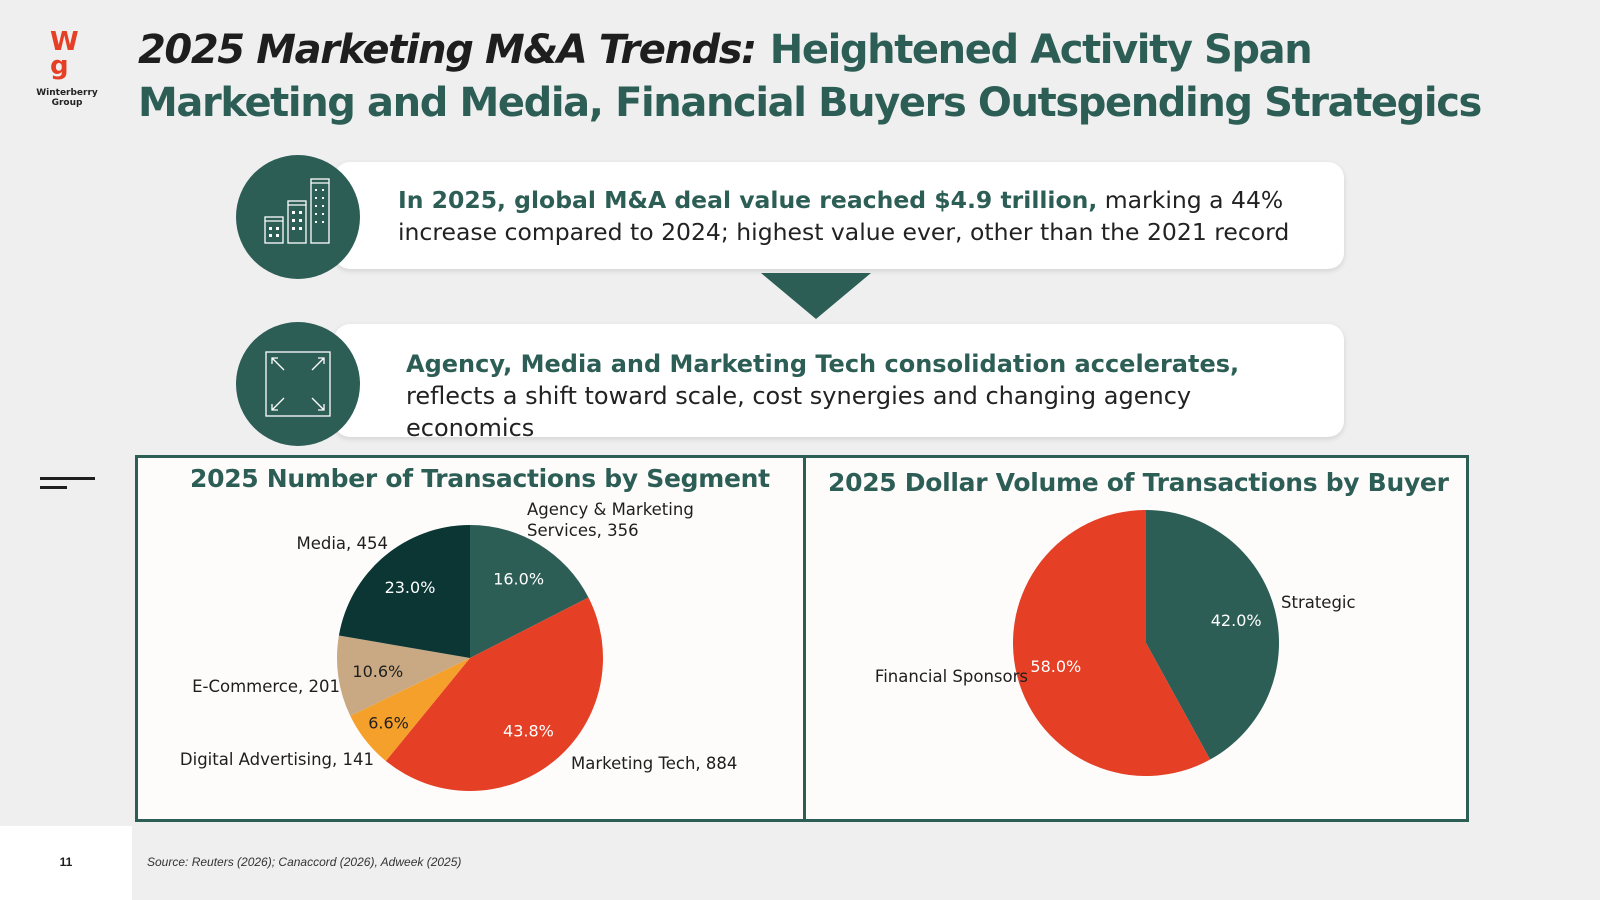 This screenshot has height=900, width=1600. I want to click on pie-slice-digital-advertising, so click(410, 709).